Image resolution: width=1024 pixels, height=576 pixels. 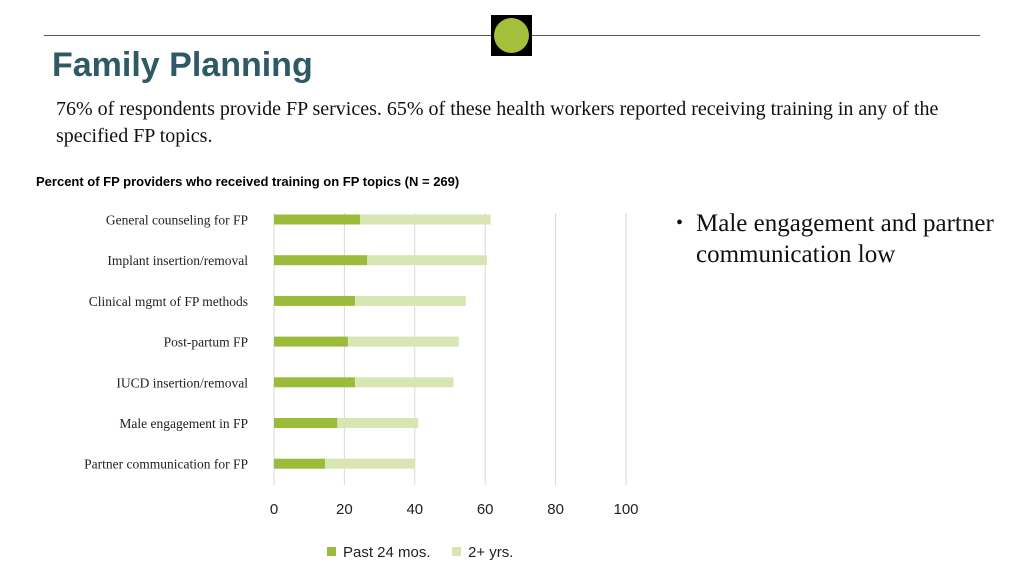 I want to click on category-label: Implant insertion/removal, so click(x=177, y=260).